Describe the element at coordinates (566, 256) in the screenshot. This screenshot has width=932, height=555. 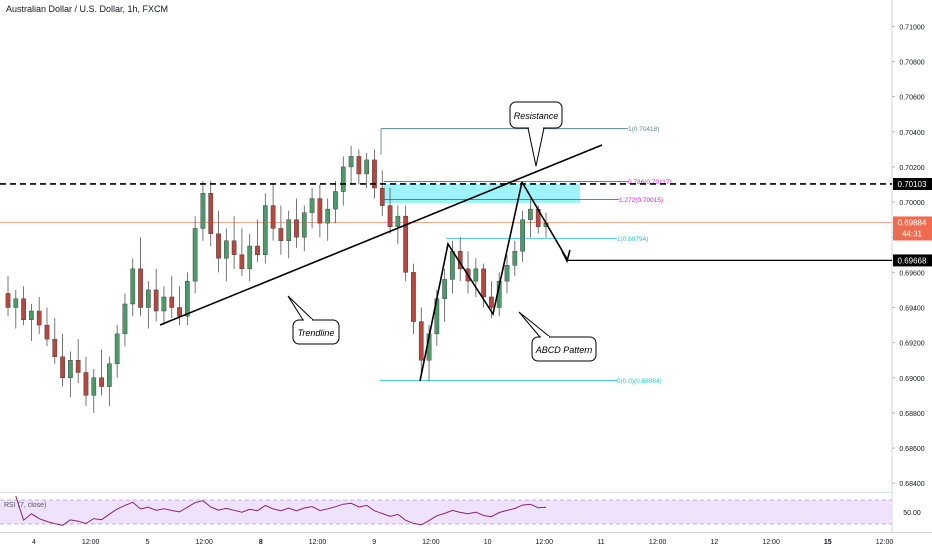
I see `projection-arrow-head` at that location.